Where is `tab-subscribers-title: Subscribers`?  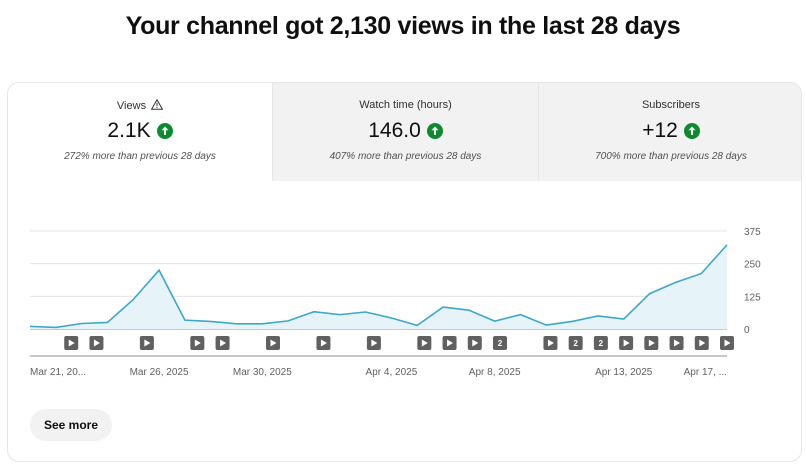 tab-subscribers-title: Subscribers is located at coordinates (671, 105).